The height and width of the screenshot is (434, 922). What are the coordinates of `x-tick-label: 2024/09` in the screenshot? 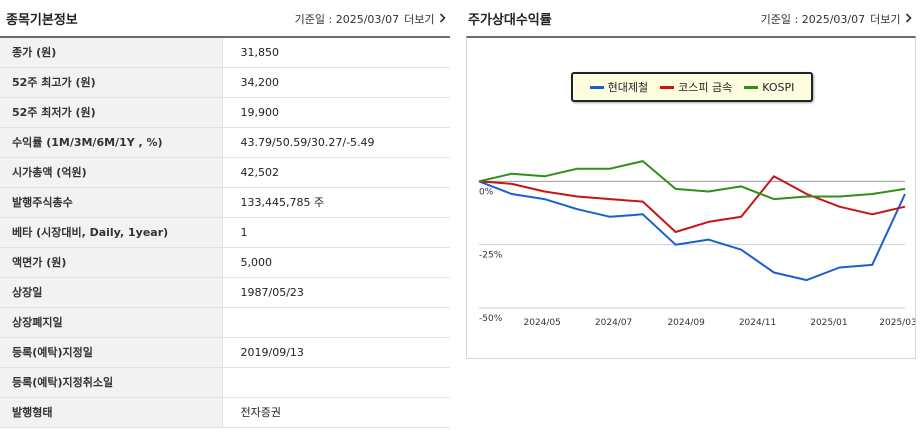 It's located at (686, 323).